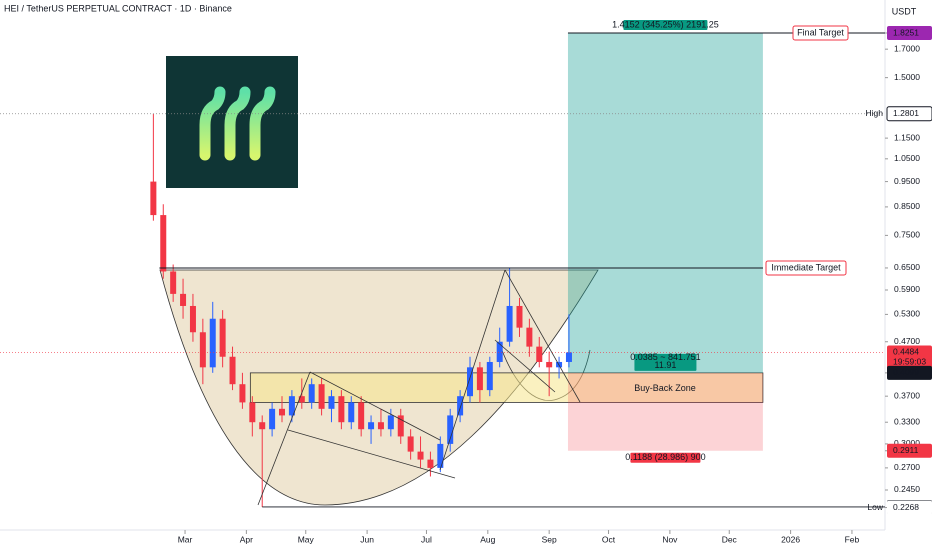 The image size is (932, 550). I want to click on x-tick-label: Oct, so click(609, 539).